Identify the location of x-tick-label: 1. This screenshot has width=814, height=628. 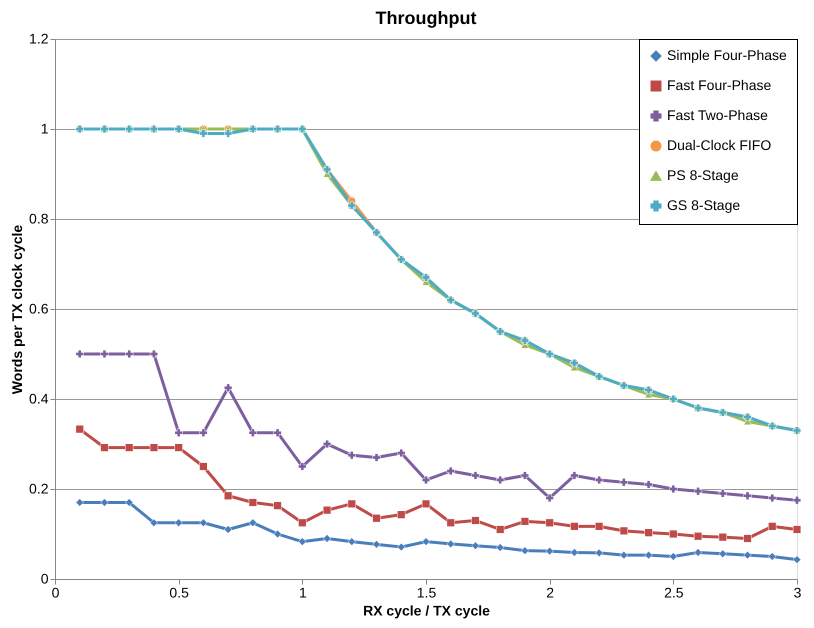
(302, 592).